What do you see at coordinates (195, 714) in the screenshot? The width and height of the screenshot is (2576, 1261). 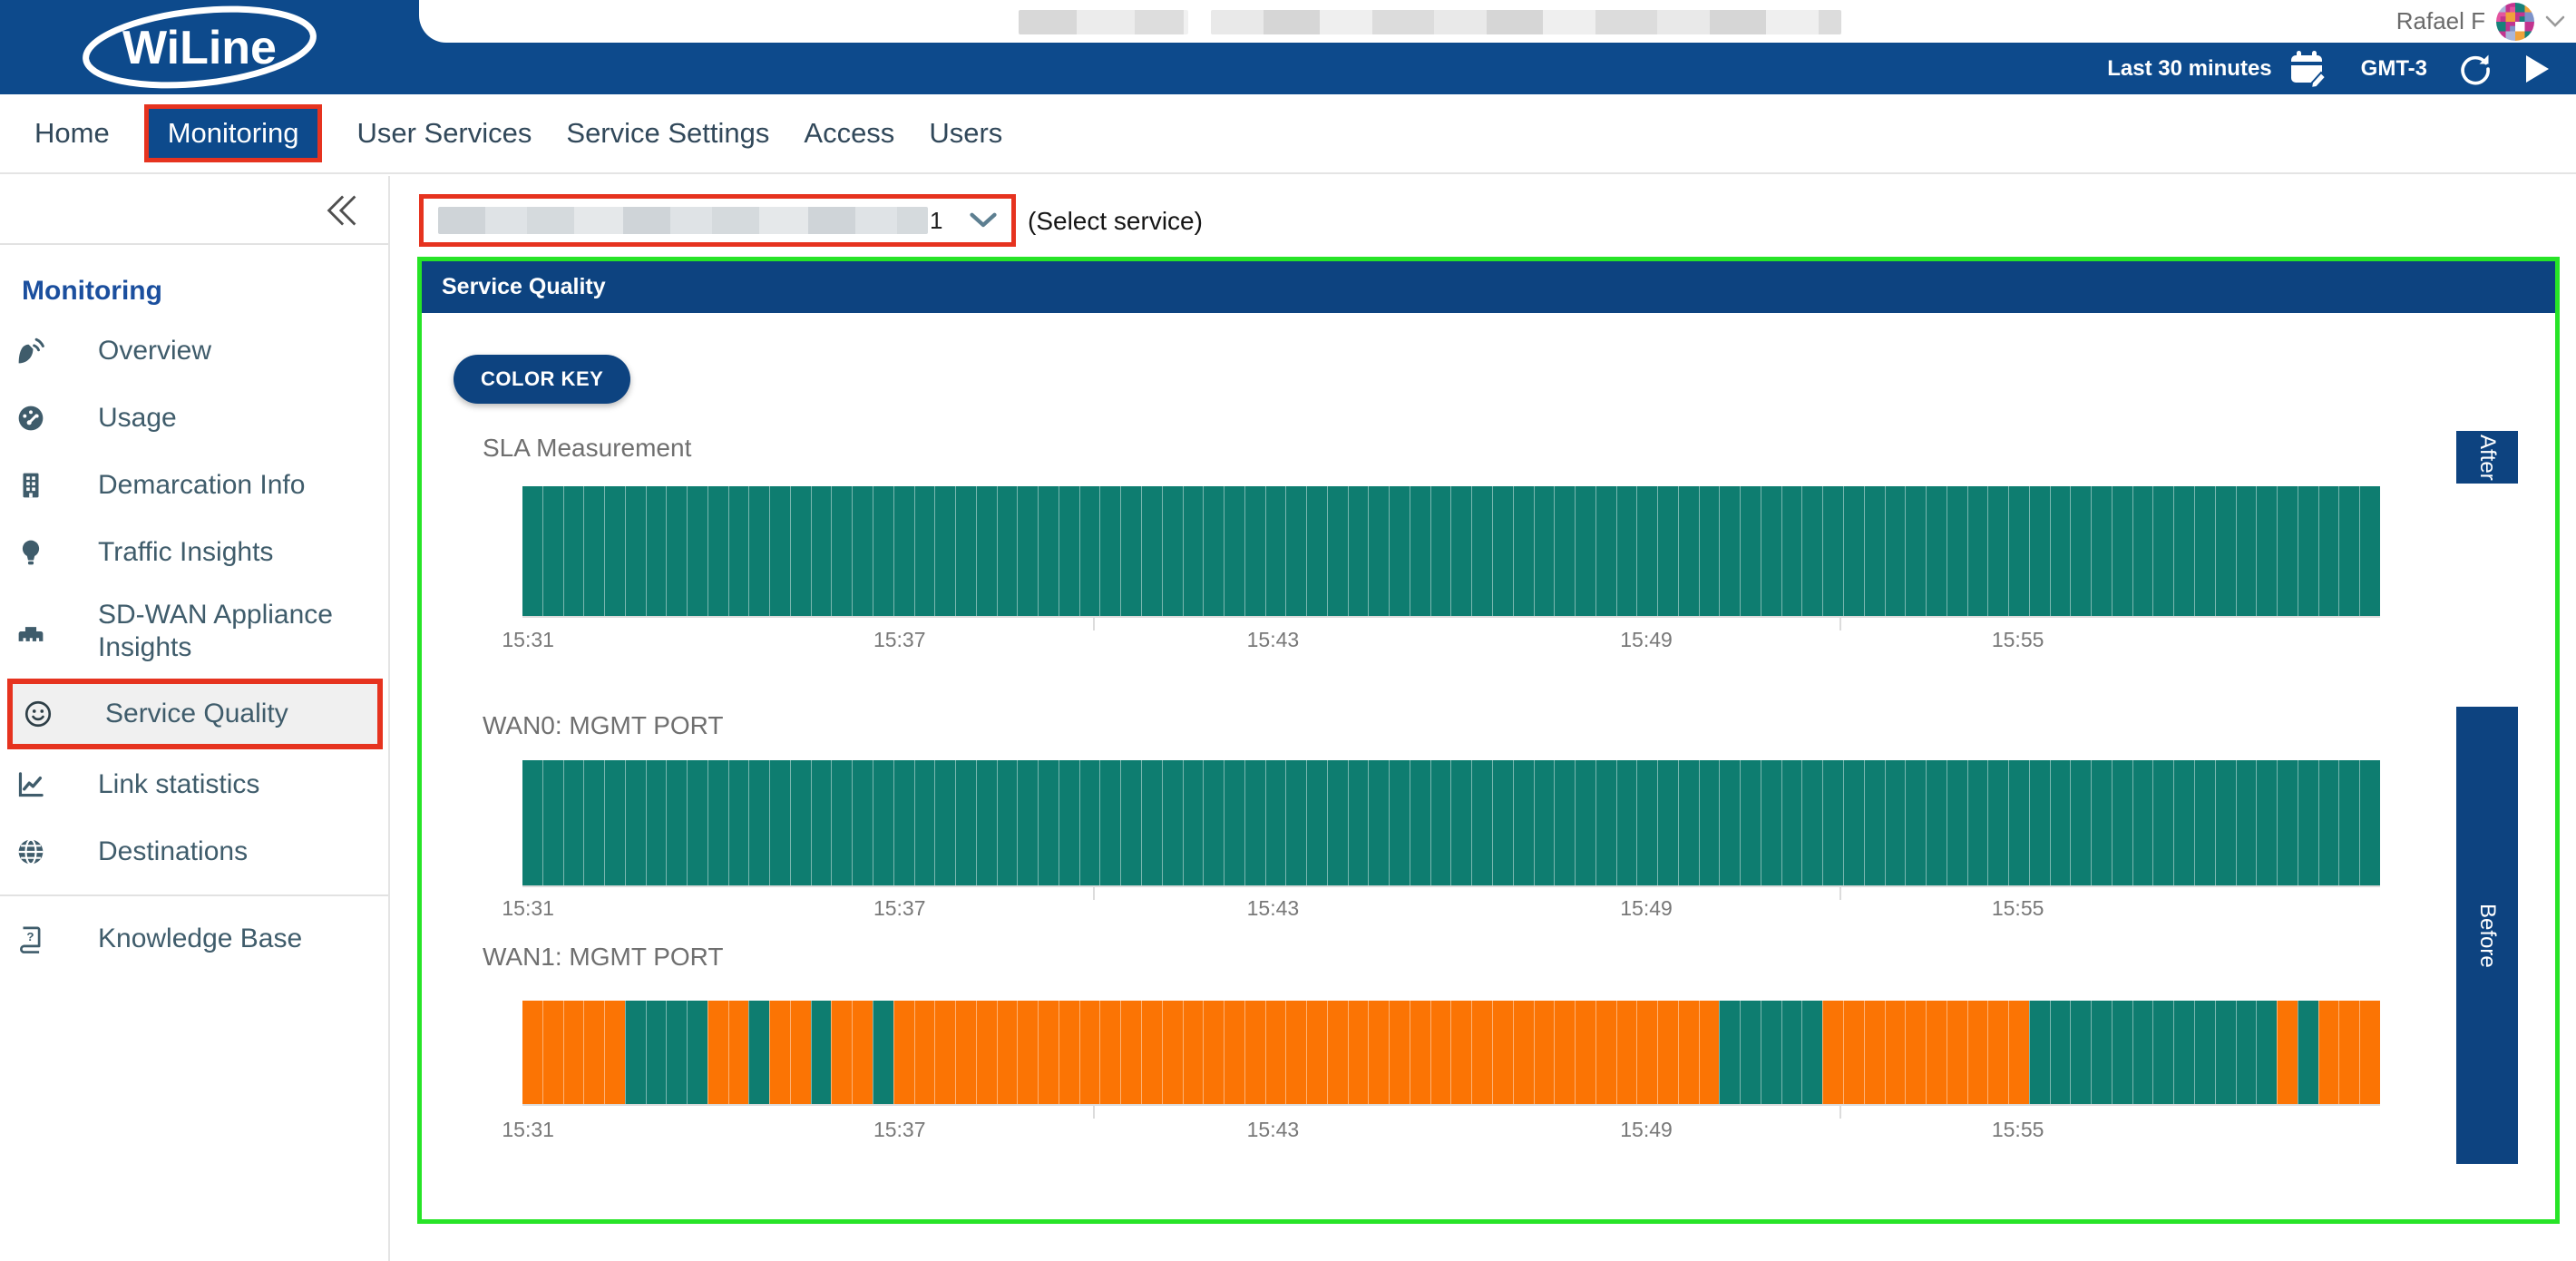 I see `sidebar-item-service-quality: Service Quality` at bounding box center [195, 714].